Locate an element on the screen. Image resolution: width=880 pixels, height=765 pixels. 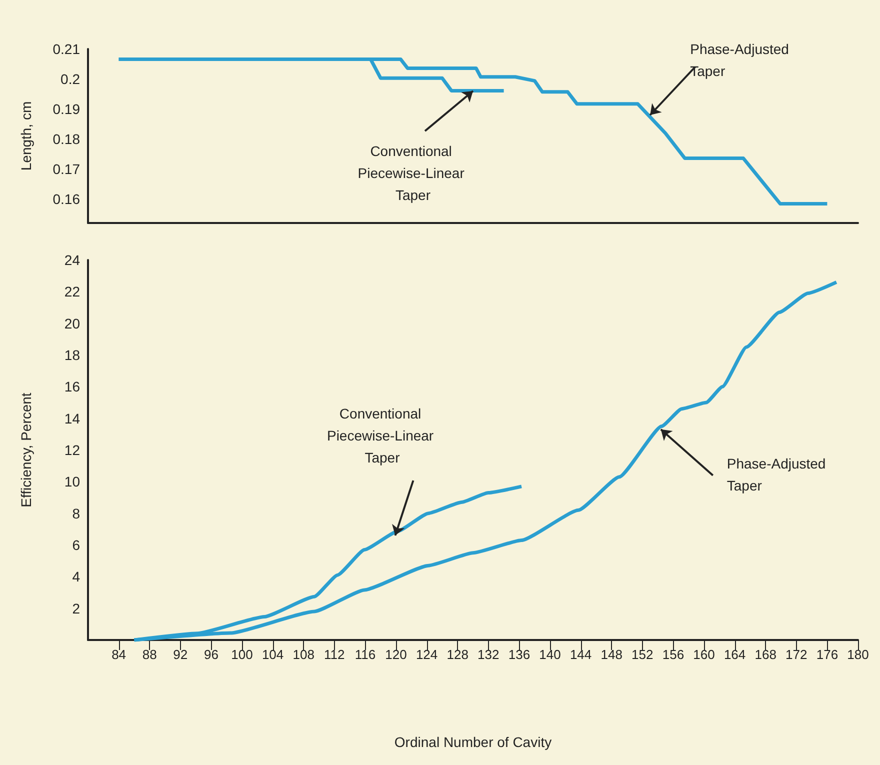
x-axis-title: Ordinal Number of Cavity is located at coordinates (473, 742).